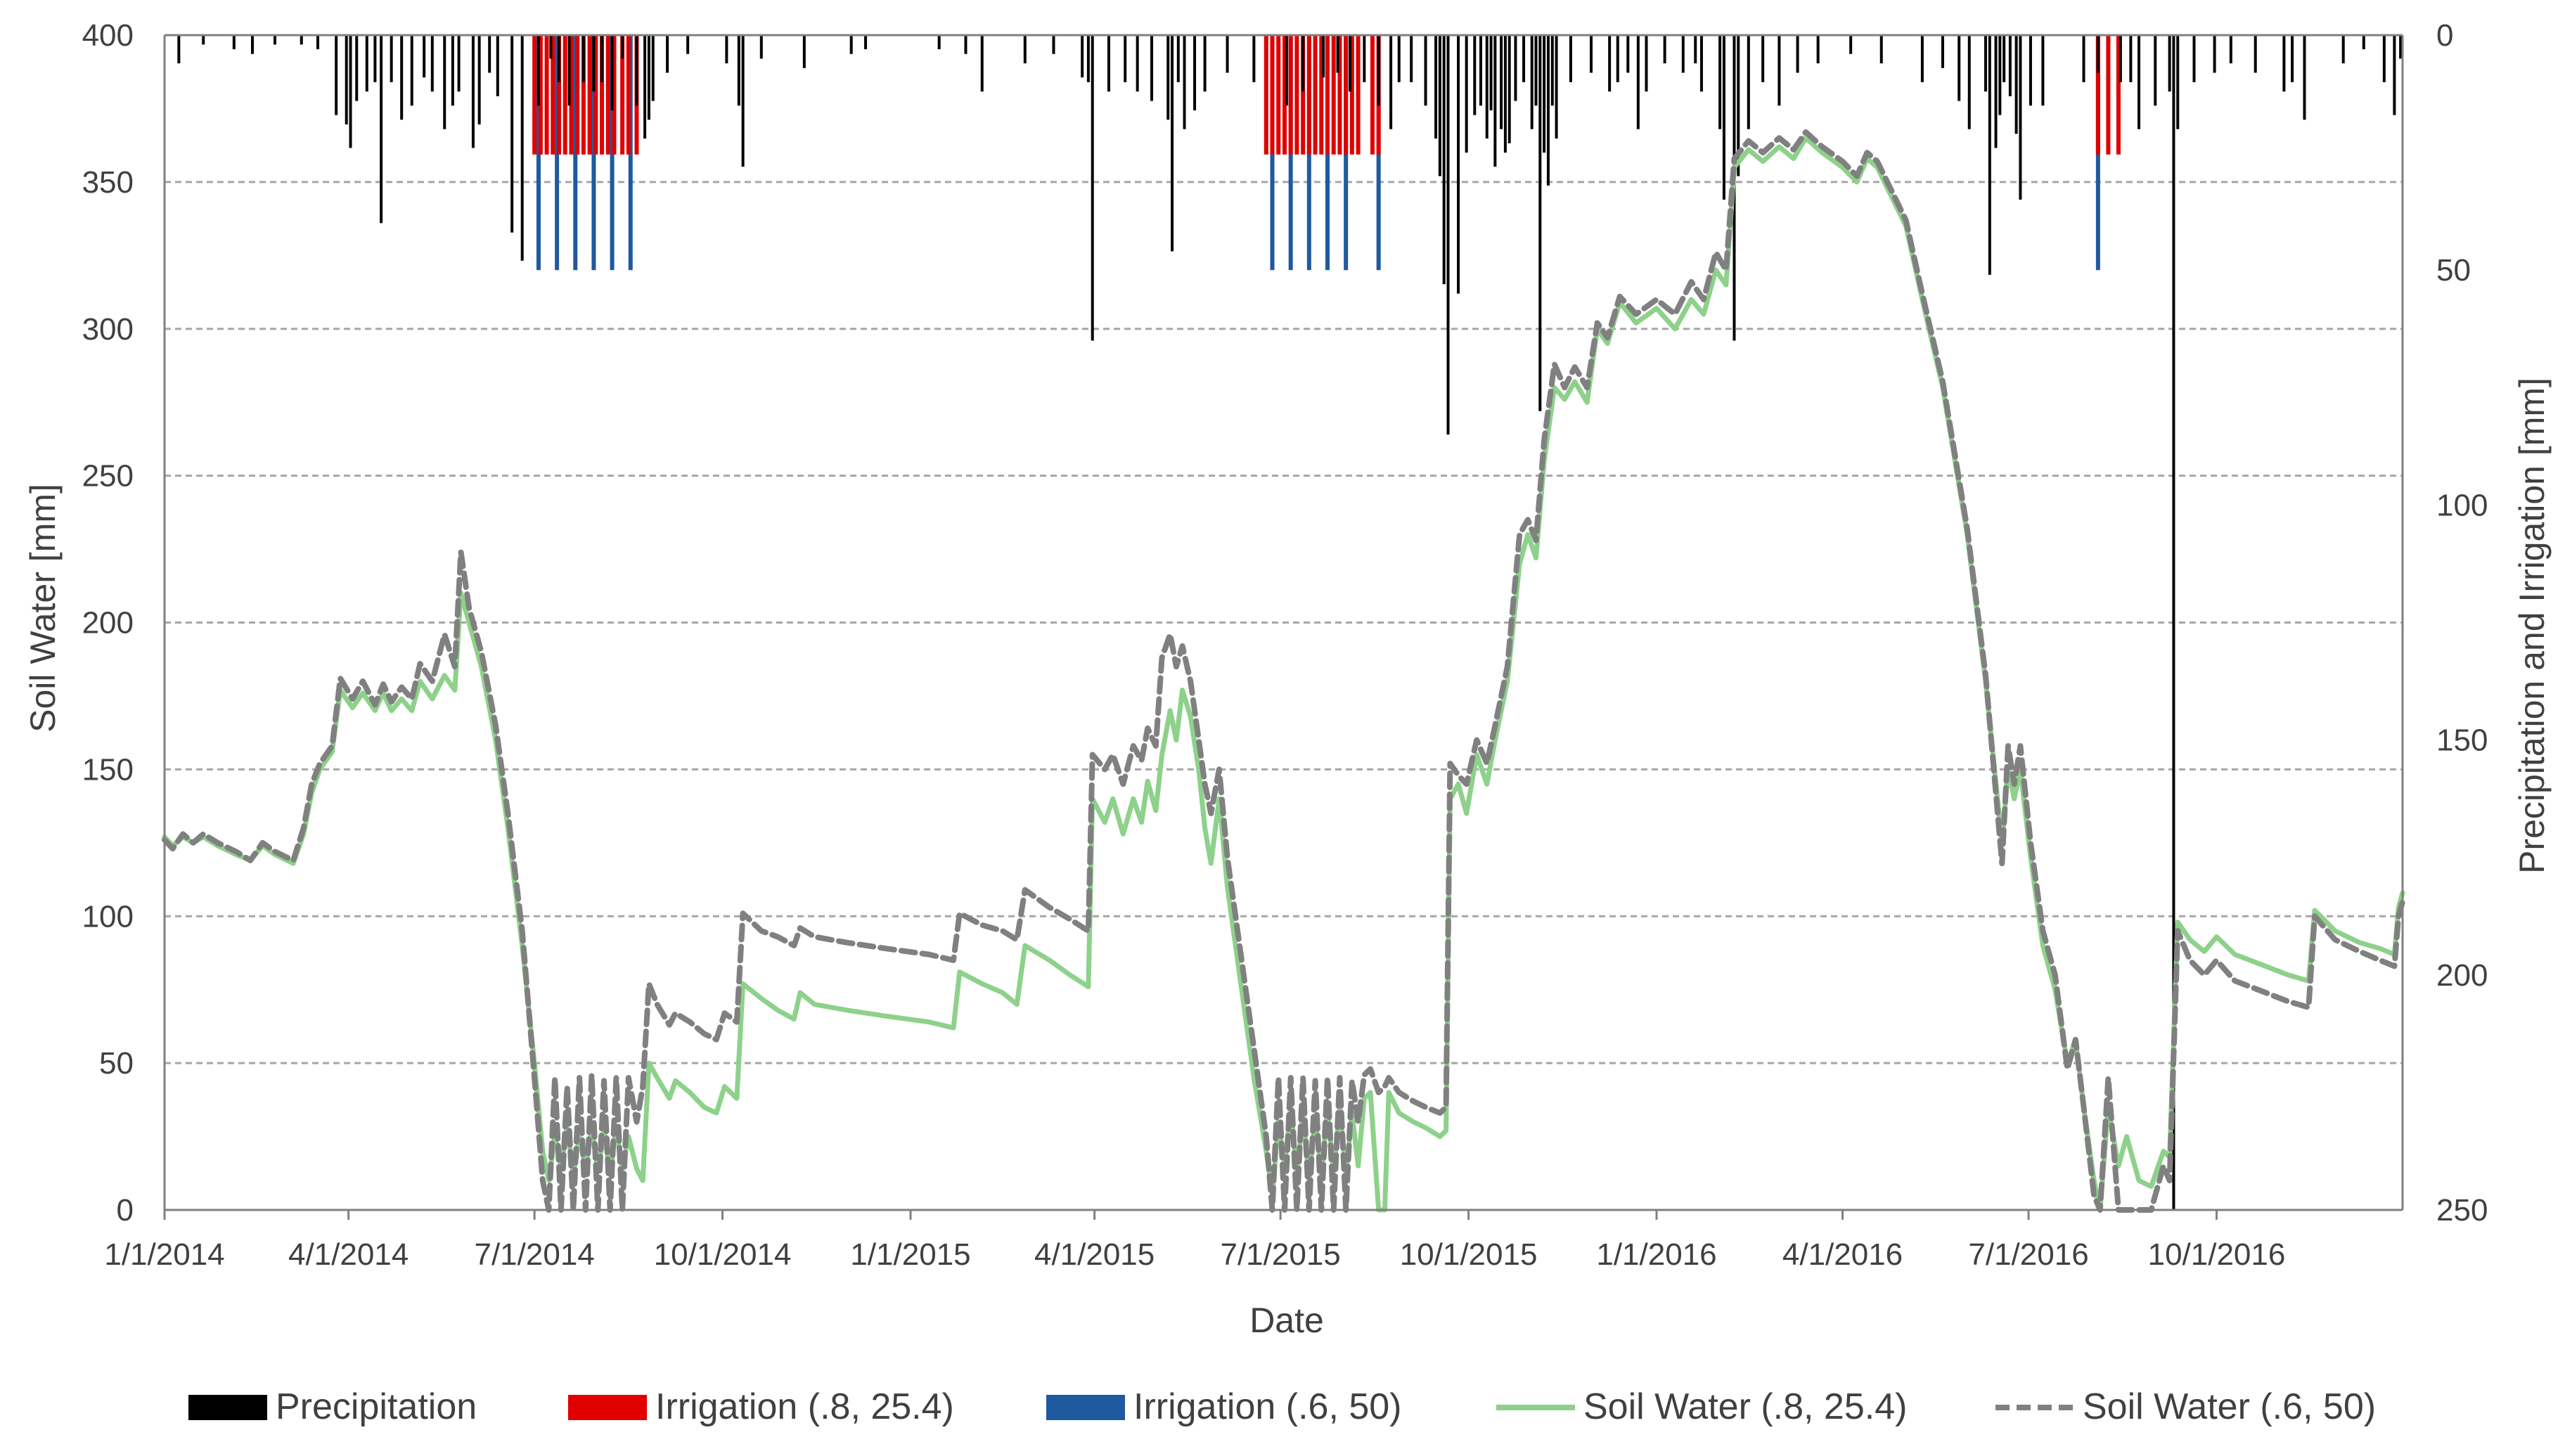  What do you see at coordinates (1656, 1254) in the screenshot?
I see `x-tick-label: 1/1/2016` at bounding box center [1656, 1254].